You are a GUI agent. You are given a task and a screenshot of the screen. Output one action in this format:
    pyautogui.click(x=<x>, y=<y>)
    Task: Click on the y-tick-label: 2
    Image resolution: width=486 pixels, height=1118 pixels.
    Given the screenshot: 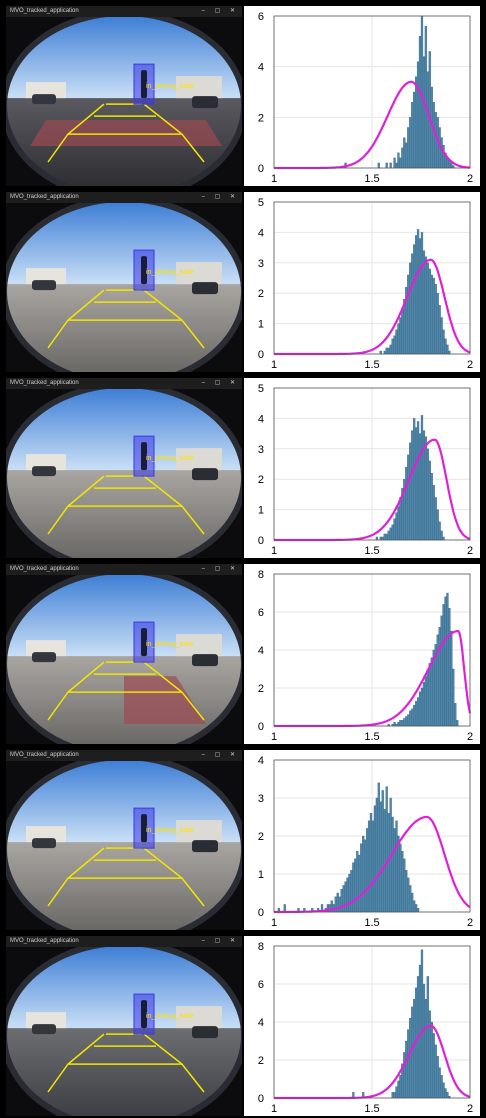 What is the action you would take?
    pyautogui.click(x=261, y=118)
    